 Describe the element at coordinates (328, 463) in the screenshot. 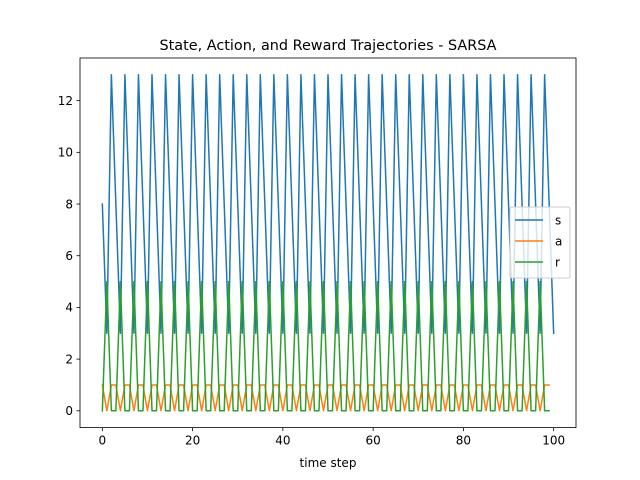

I see `x-axis-label: time step` at that location.